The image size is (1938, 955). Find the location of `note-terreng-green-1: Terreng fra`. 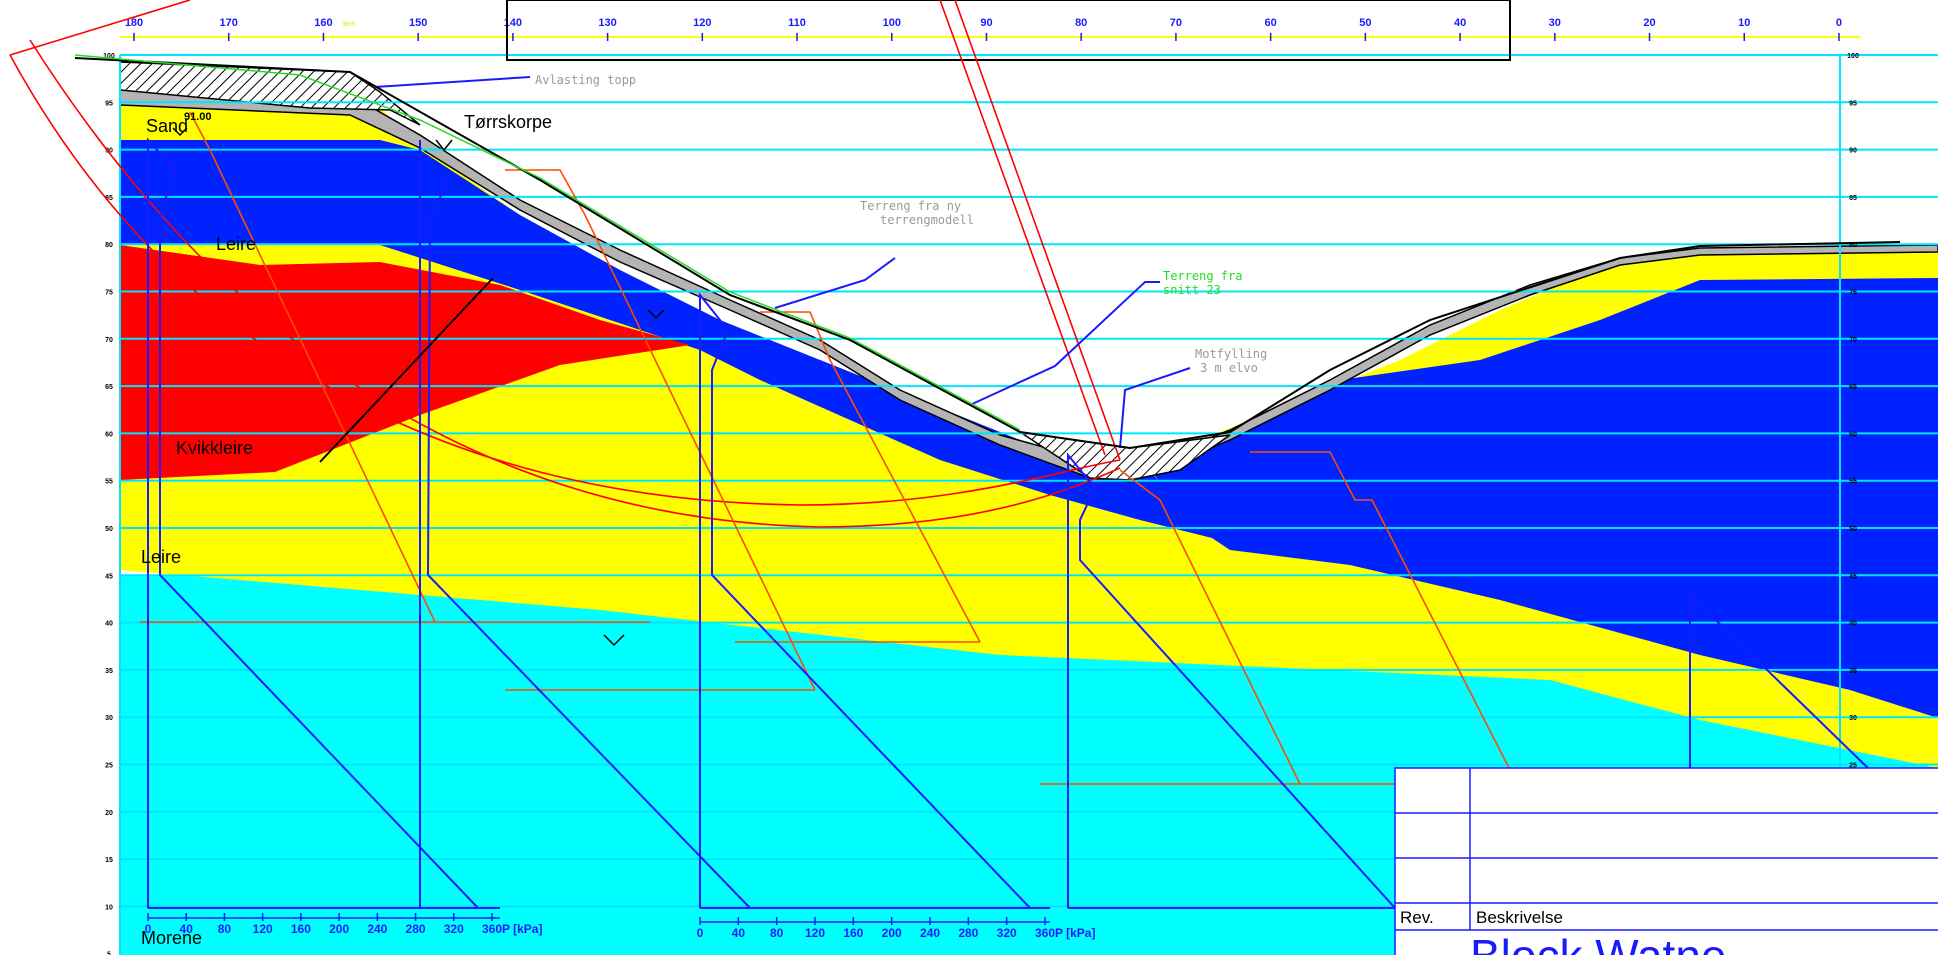

note-terreng-green-1: Terreng fra is located at coordinates (1202, 276).